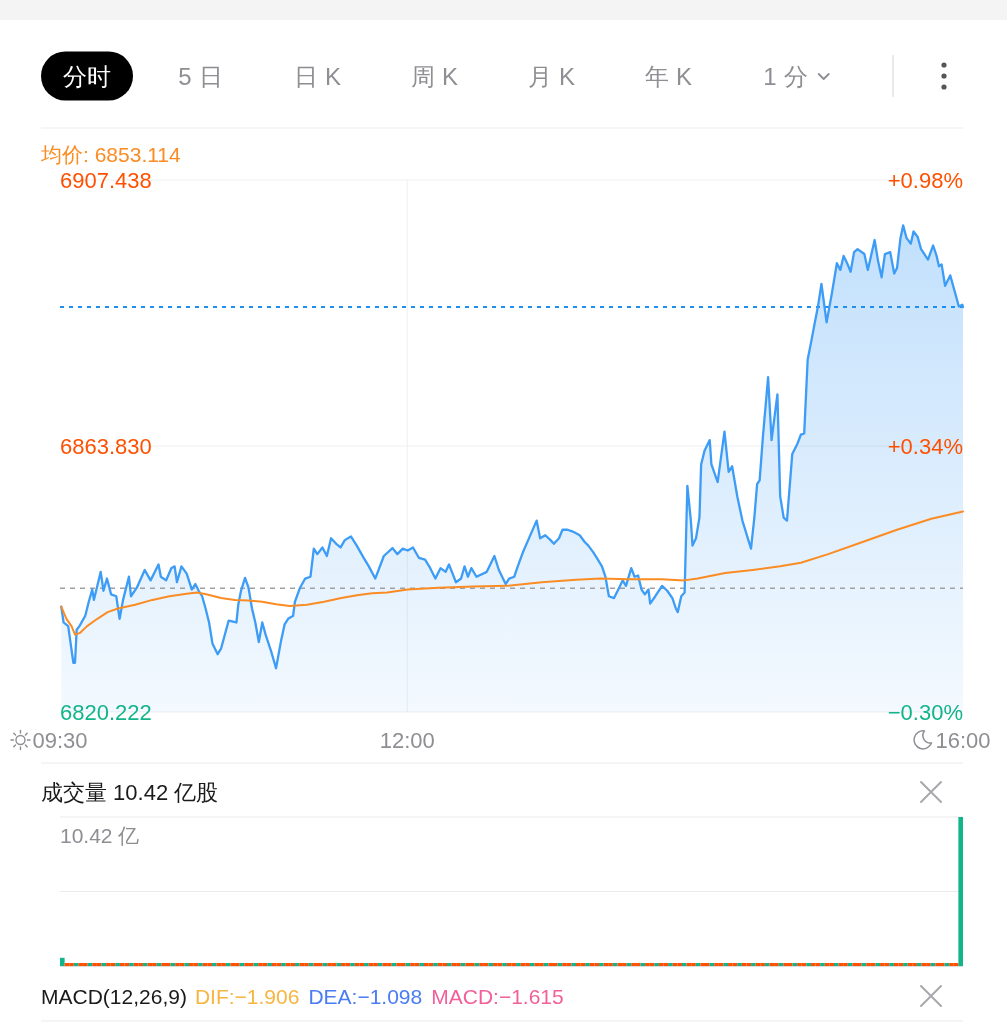  What do you see at coordinates (407, 740) in the screenshot?
I see `x-tick-label: 12:00` at bounding box center [407, 740].